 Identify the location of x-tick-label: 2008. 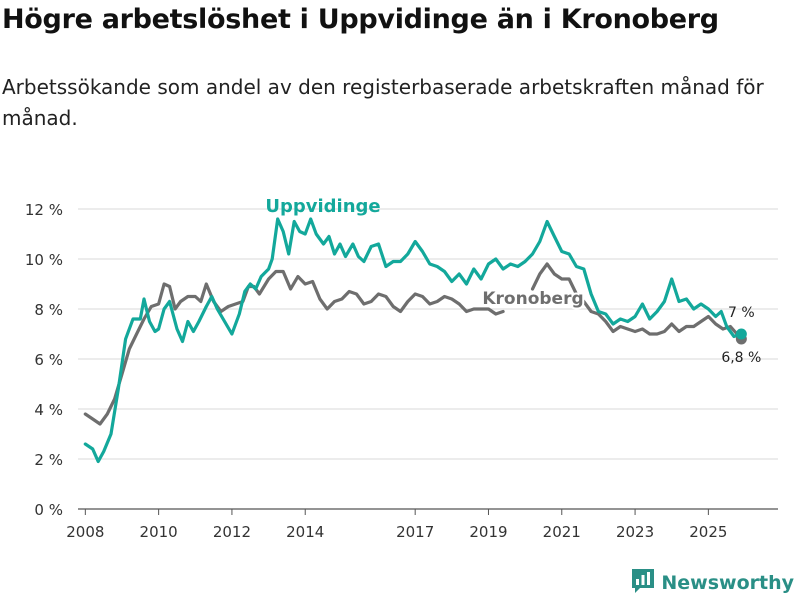
(85, 532).